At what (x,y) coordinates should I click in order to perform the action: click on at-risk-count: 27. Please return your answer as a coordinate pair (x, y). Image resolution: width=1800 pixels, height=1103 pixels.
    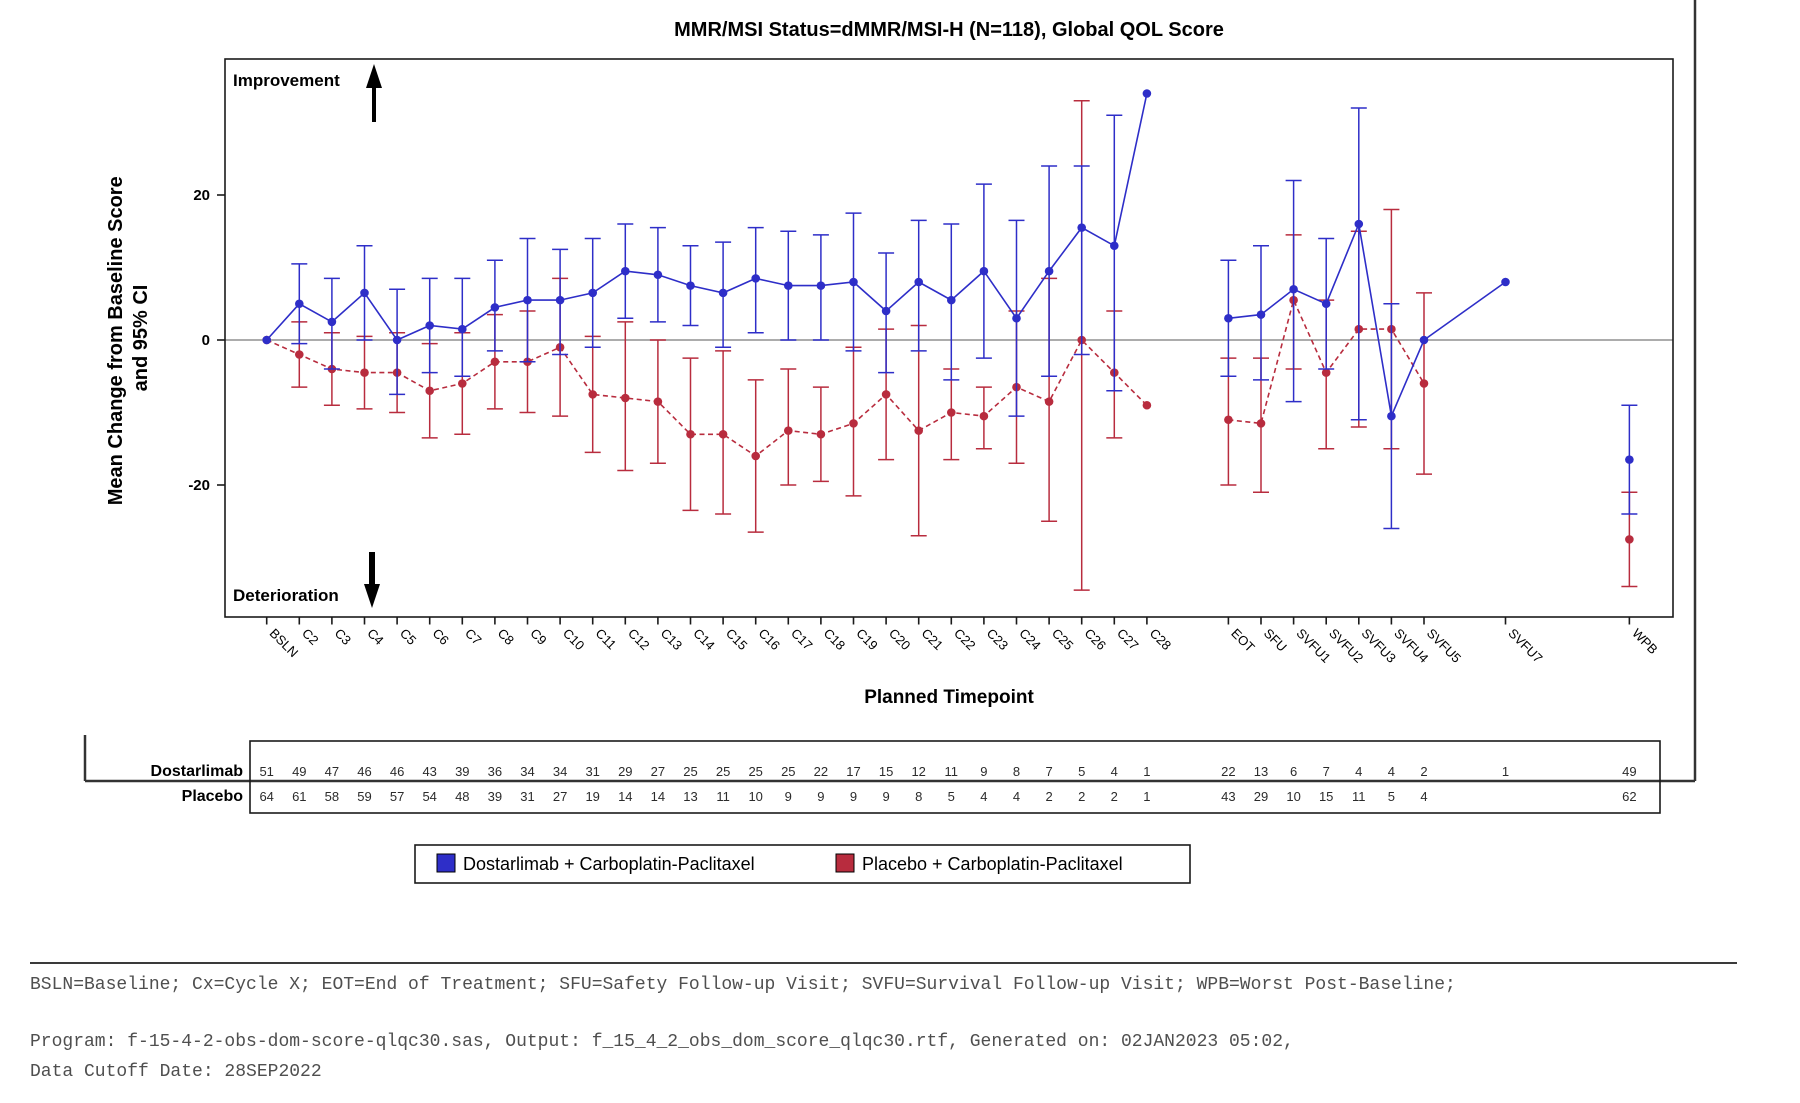
    Looking at the image, I should click on (658, 771).